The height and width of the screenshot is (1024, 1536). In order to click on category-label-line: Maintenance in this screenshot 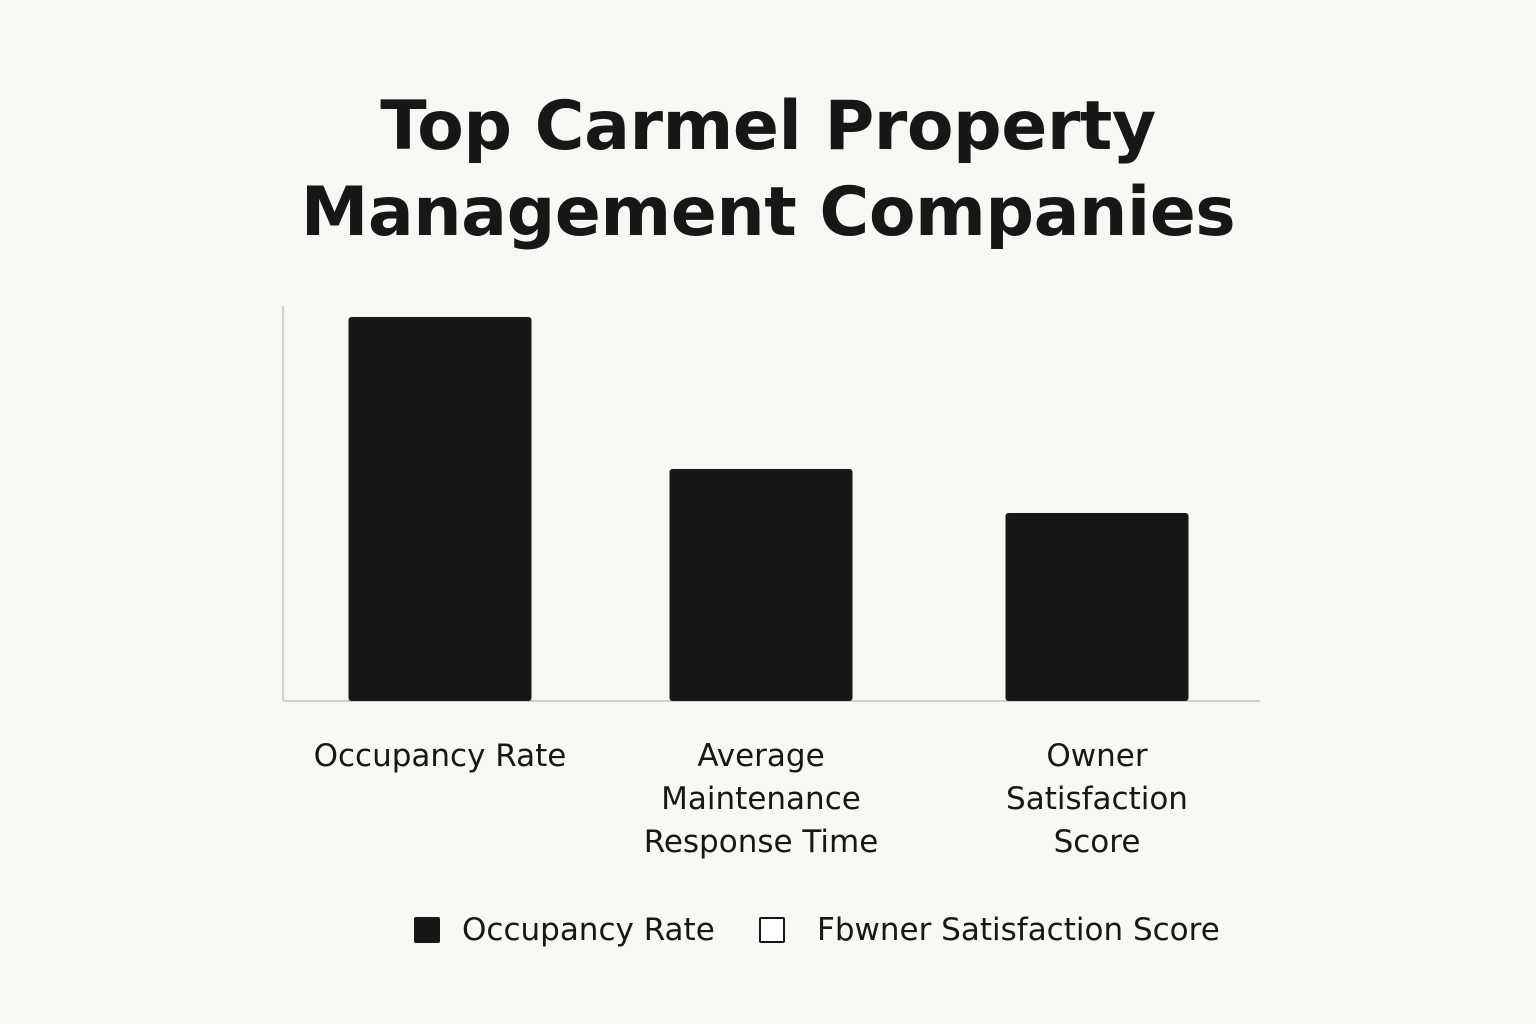, I will do `click(761, 799)`.